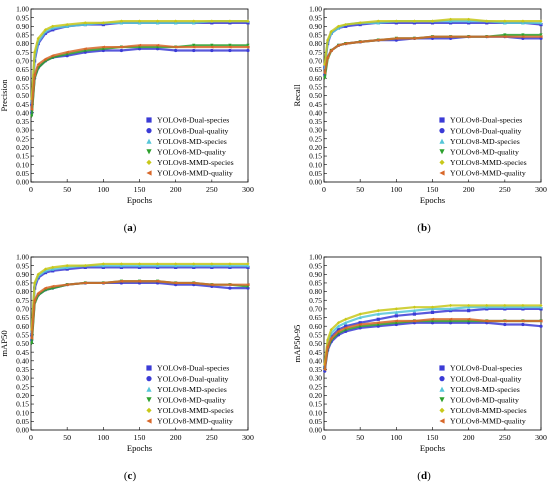 The image size is (550, 484). Describe the element at coordinates (396, 189) in the screenshot. I see `x-tick-label: 100` at that location.